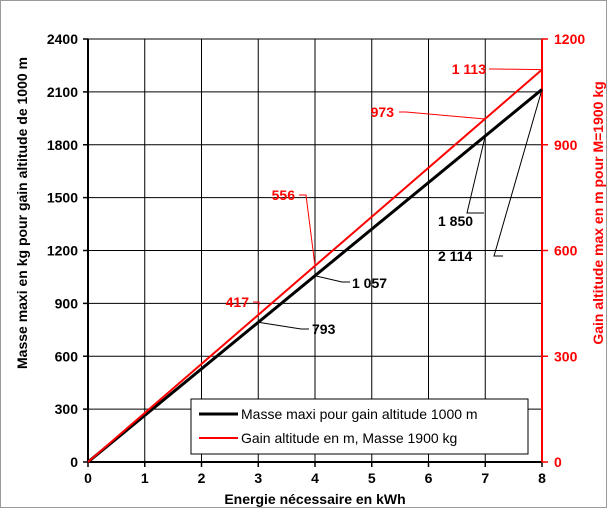 The image size is (607, 512). What do you see at coordinates (62, 251) in the screenshot?
I see `y-tick-label: 1200` at bounding box center [62, 251].